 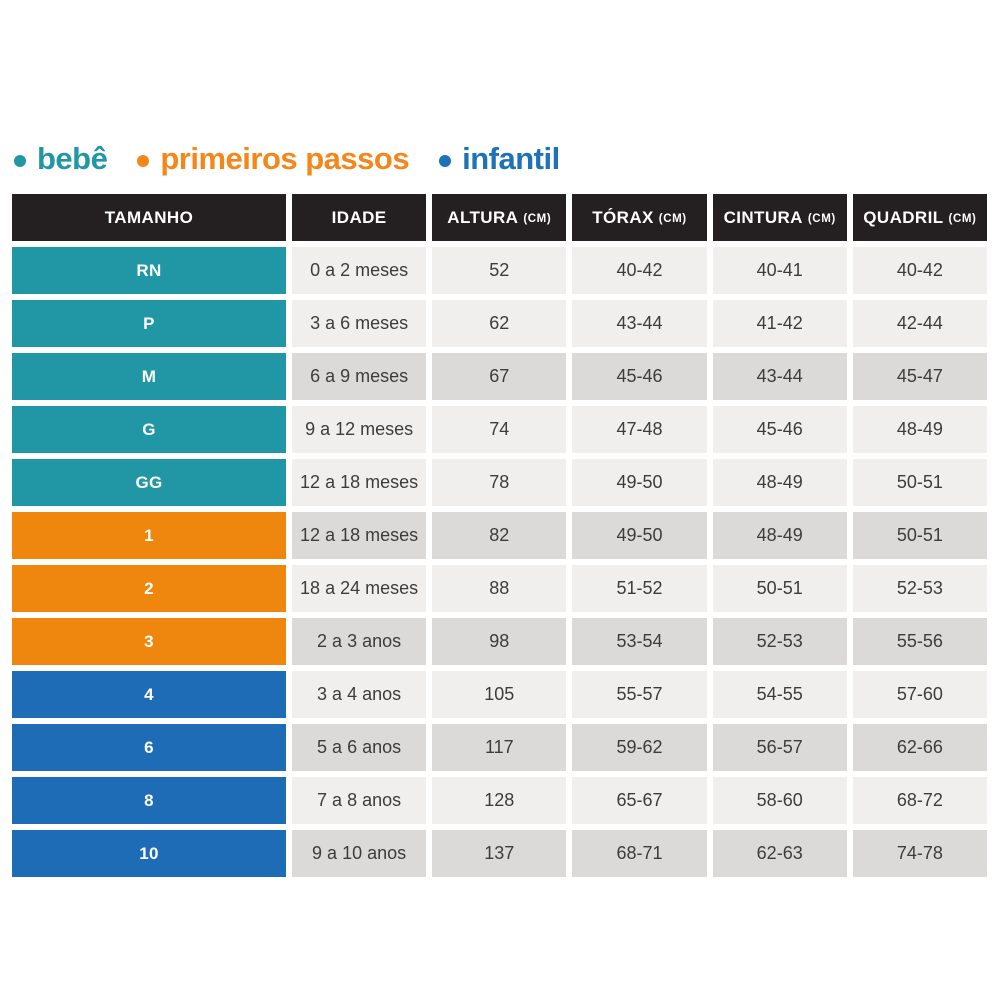 I want to click on column-label: TAMANHO, so click(x=149, y=217).